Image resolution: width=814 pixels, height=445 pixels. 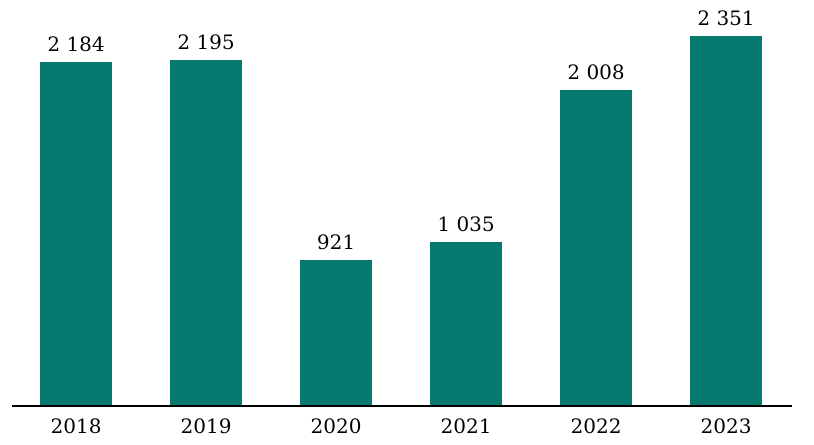 I want to click on bar-value-label: 2 195, so click(x=206, y=42).